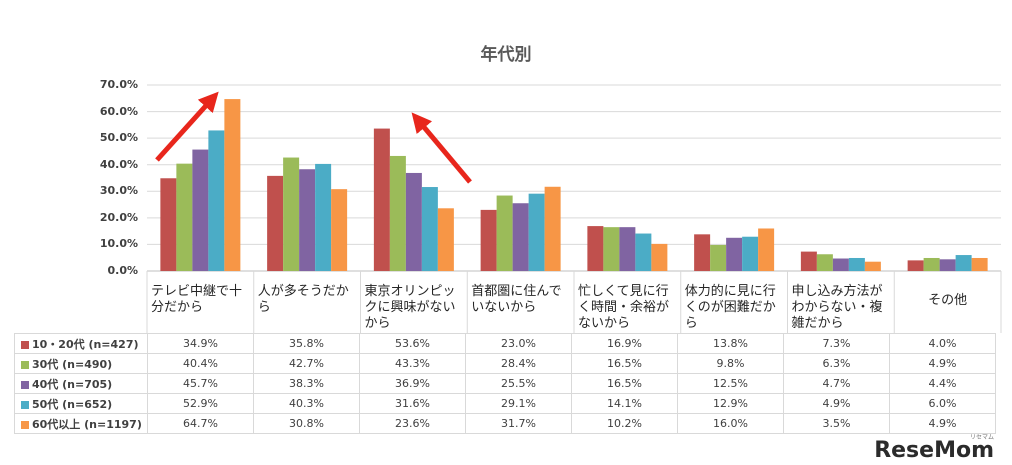 The height and width of the screenshot is (465, 1012). I want to click on category-label: 東京オリンピックに興味がないから, so click(410, 307).